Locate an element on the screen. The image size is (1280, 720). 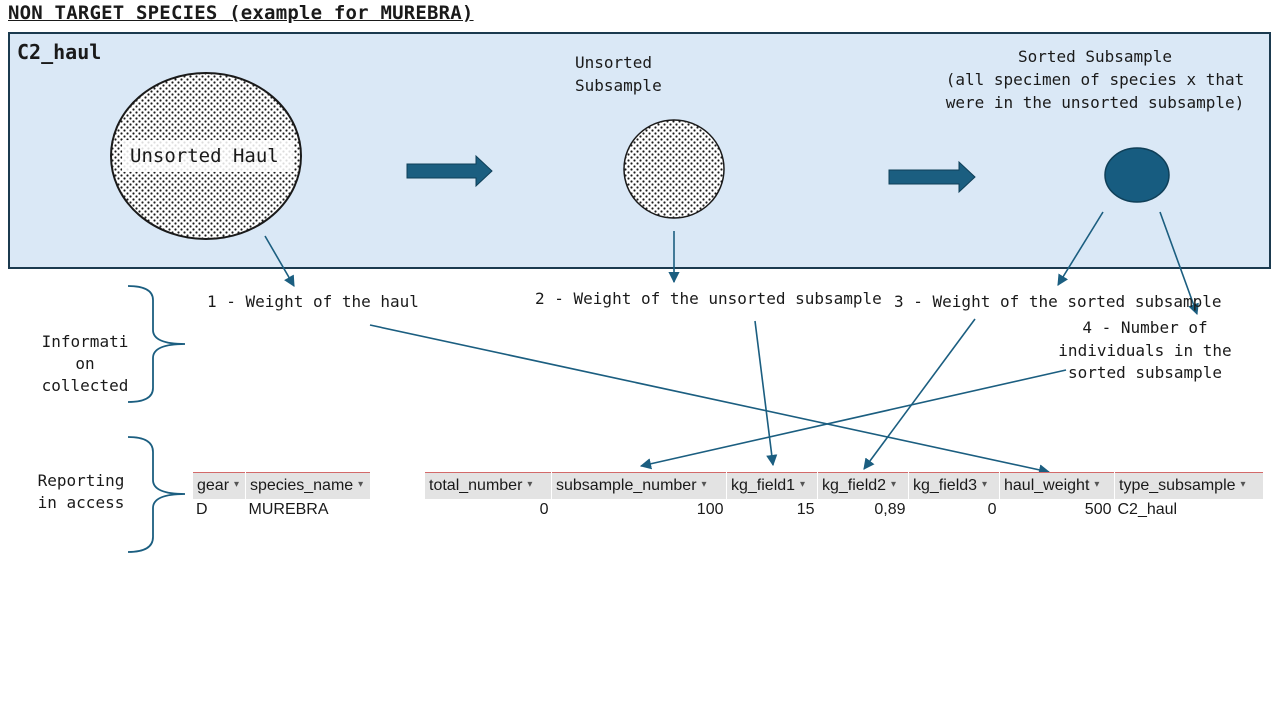
panel-label: C2_haul is located at coordinates (59, 52).